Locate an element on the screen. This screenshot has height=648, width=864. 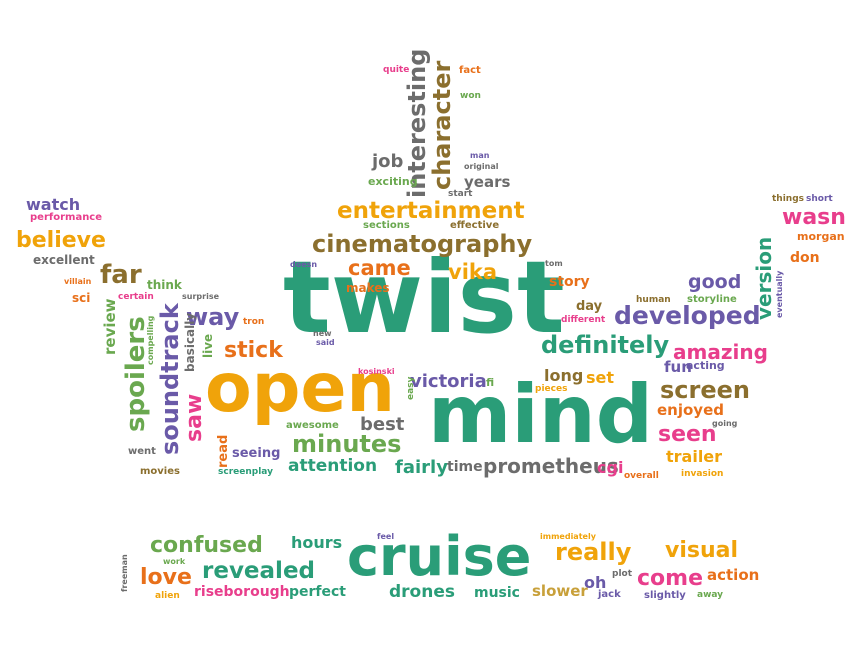
word: read is located at coordinates (223, 451).